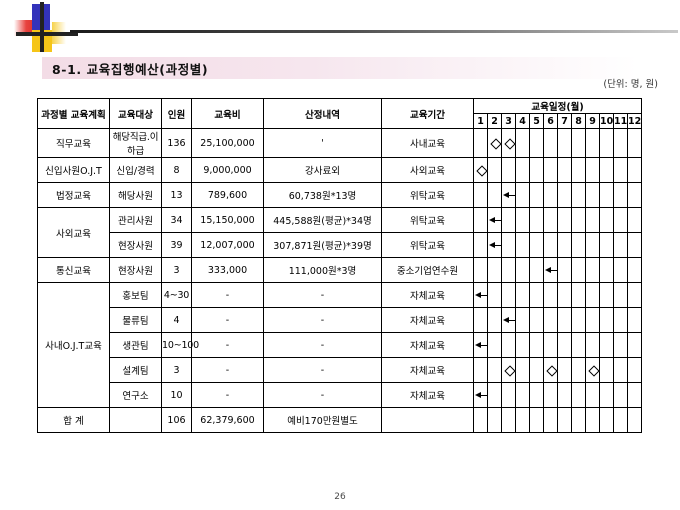  Describe the element at coordinates (135, 220) in the screenshot. I see `cell-target: 관리사원` at that location.